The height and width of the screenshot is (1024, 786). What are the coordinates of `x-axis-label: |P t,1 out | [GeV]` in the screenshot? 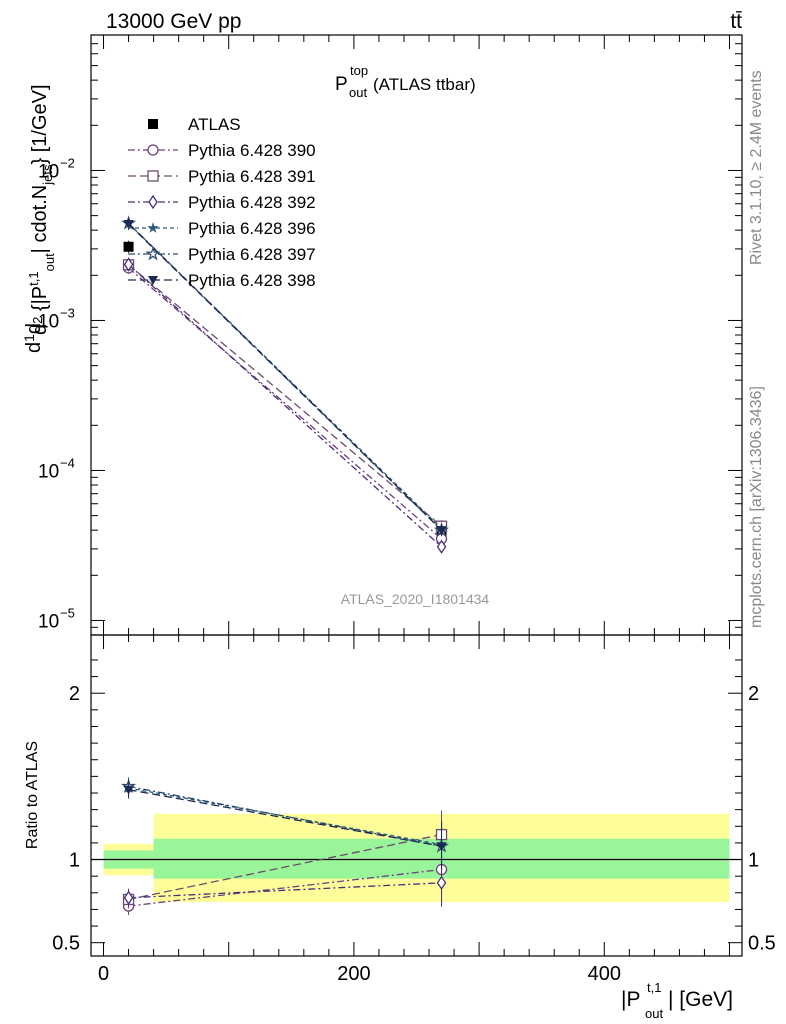 It's located at (677, 1000).